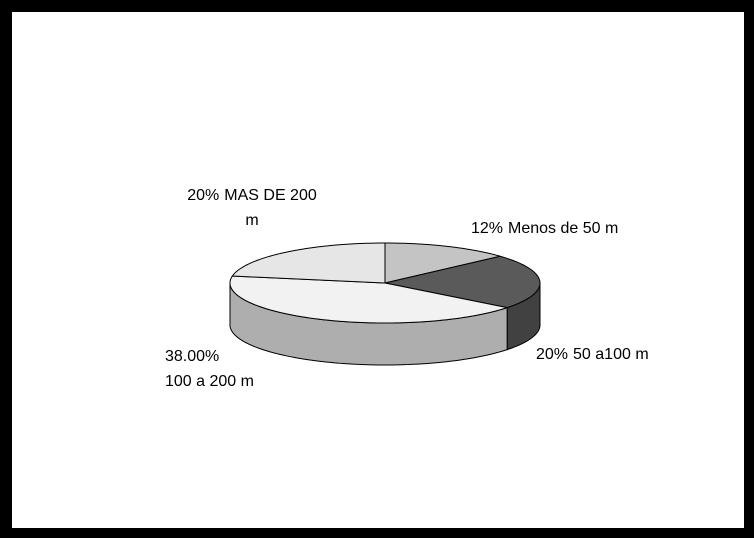 The image size is (754, 538). Describe the element at coordinates (487, 228) in the screenshot. I see `value-label: 12%` at that location.